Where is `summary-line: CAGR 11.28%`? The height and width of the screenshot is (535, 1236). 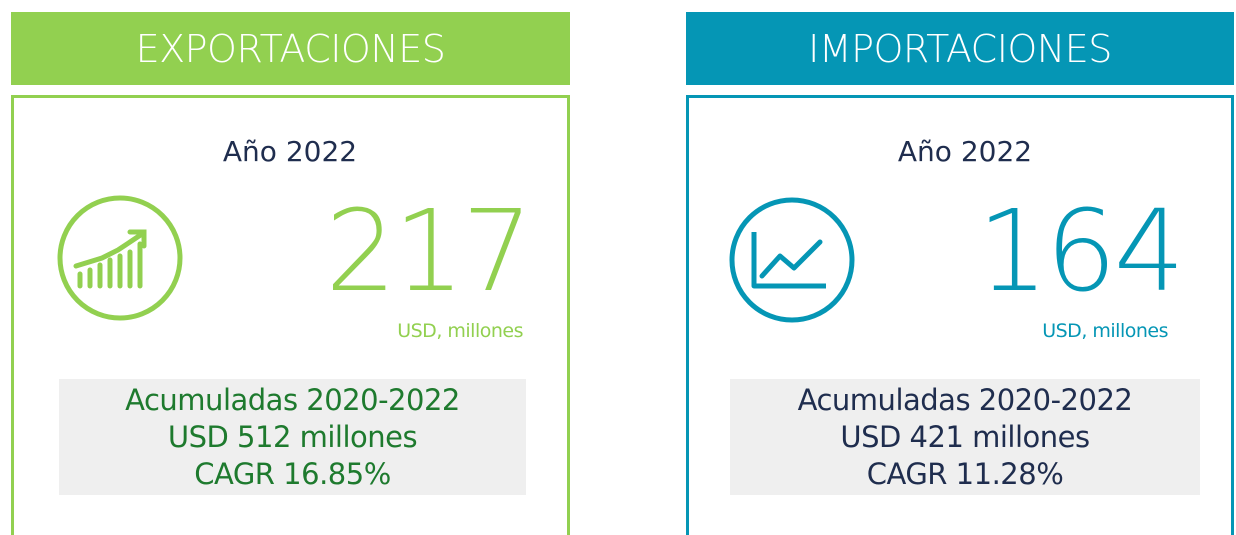
summary-line: CAGR 11.28% is located at coordinates (965, 473).